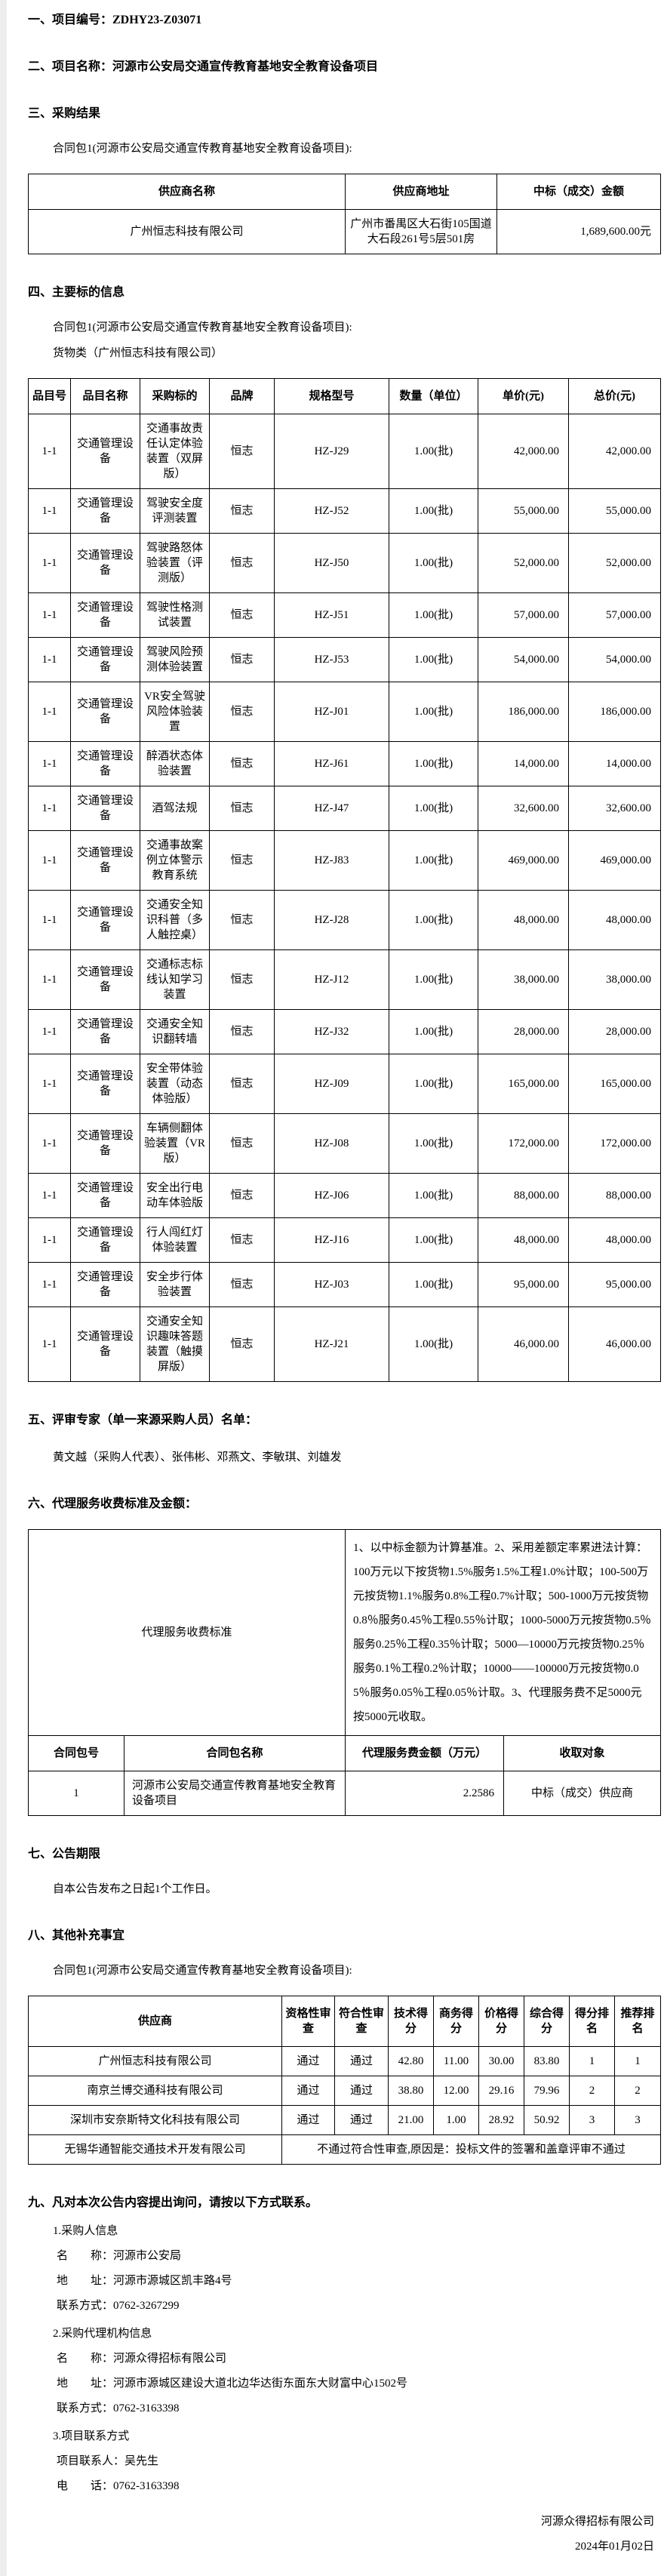 This screenshot has width=664, height=2576. Describe the element at coordinates (175, 451) in the screenshot. I see `table-cell: 交通事故责任认定体验装置（双屏版）` at that location.